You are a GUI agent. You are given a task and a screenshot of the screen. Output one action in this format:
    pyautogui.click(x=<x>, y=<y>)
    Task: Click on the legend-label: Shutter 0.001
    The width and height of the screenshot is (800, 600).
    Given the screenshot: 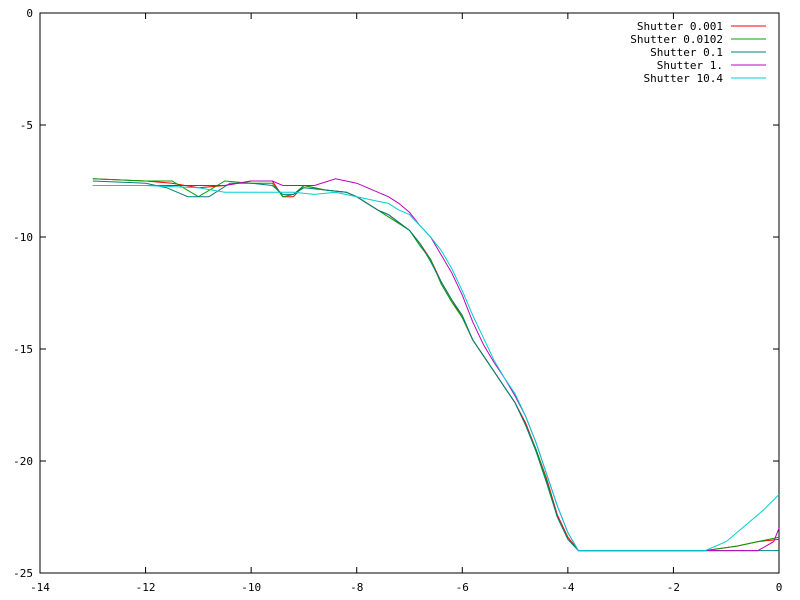 What is the action you would take?
    pyautogui.click(x=680, y=26)
    